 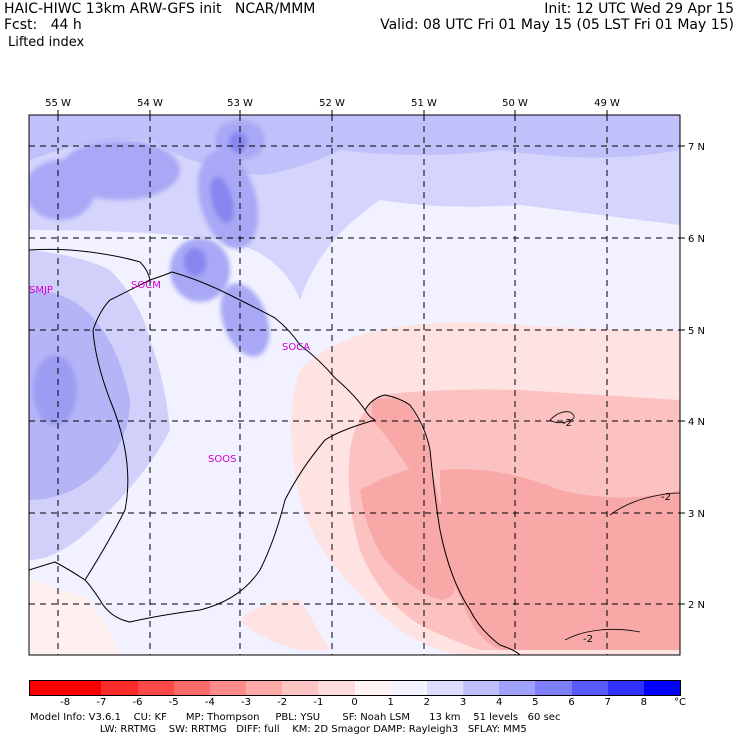 What do you see at coordinates (499, 702) in the screenshot?
I see `colorbar-tick-label: 4` at bounding box center [499, 702].